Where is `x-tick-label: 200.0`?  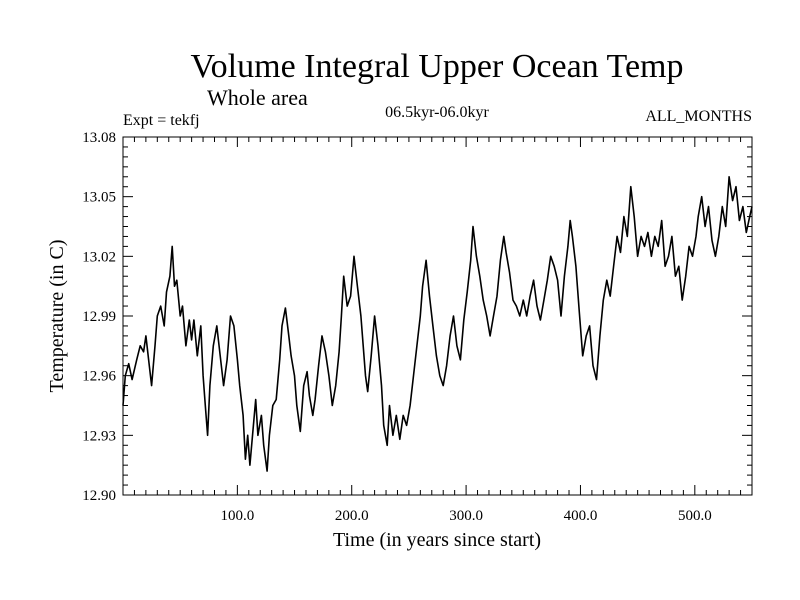
x-tick-label: 200.0 is located at coordinates (352, 516).